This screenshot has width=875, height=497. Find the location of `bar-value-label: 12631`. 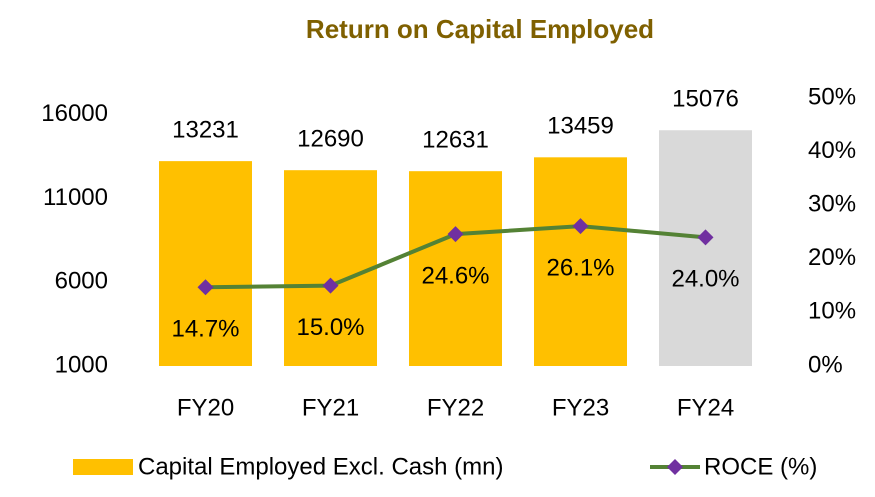

bar-value-label: 12631 is located at coordinates (455, 140).